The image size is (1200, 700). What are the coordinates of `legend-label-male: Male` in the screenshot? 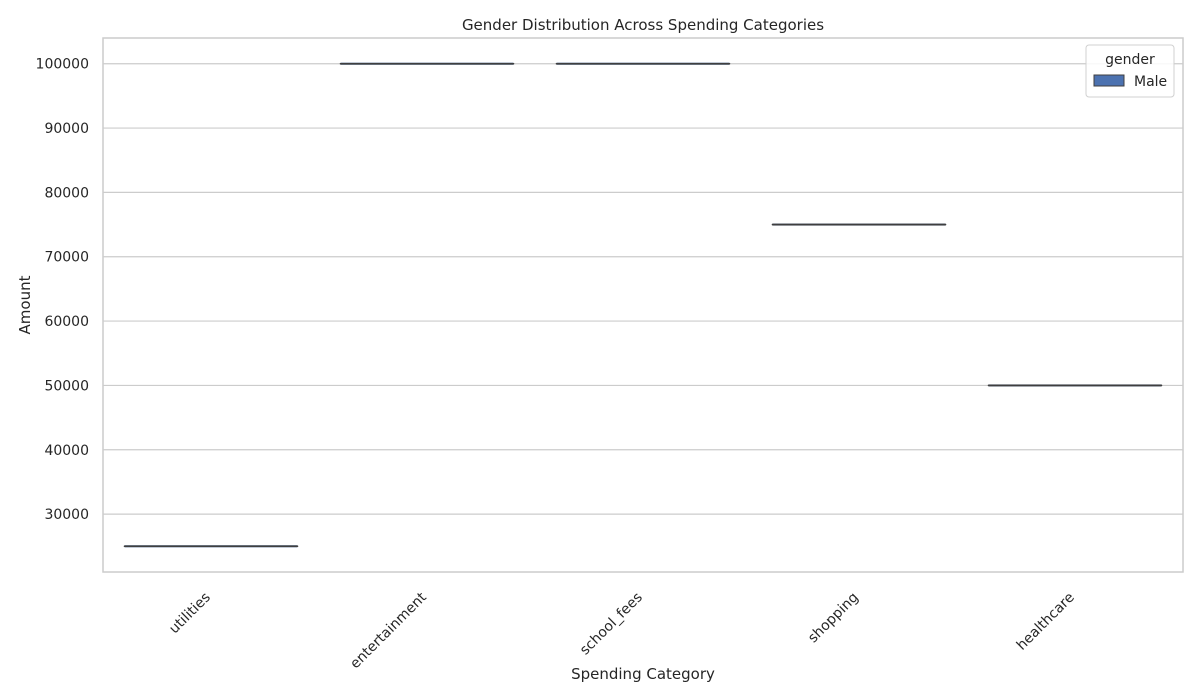 It's located at (1150, 82).